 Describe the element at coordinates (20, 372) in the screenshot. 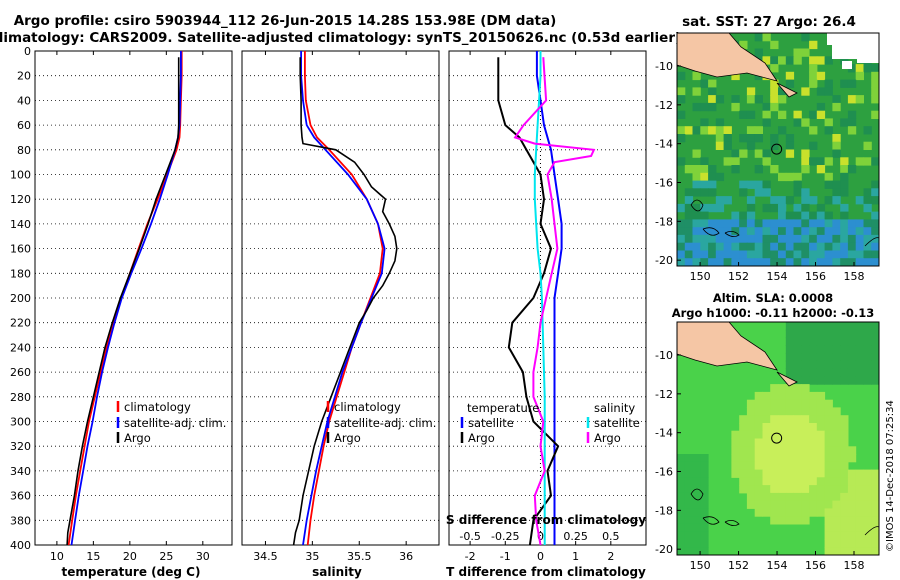

I see `y-tick-label: 260` at that location.